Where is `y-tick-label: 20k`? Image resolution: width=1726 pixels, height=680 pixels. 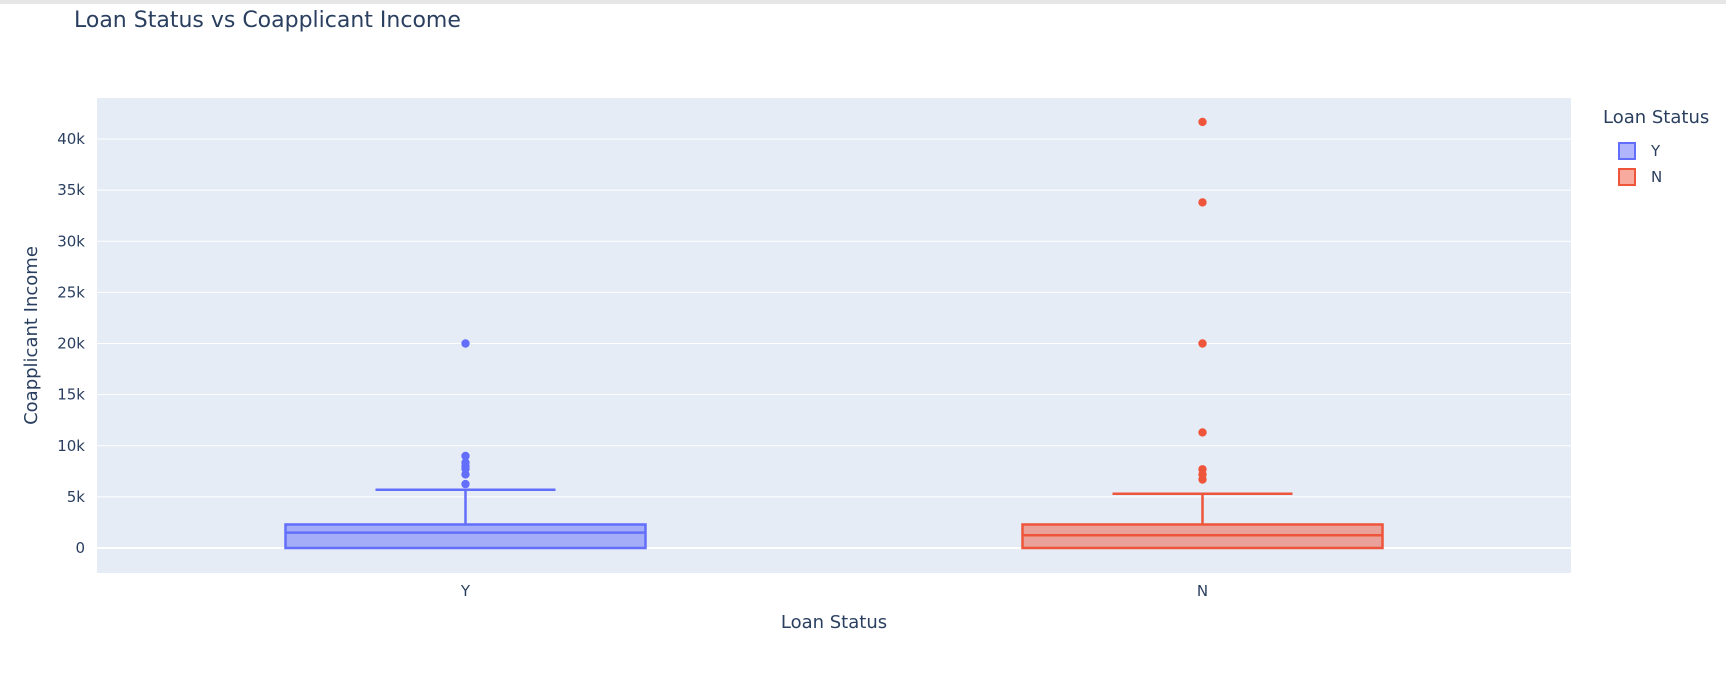 y-tick-label: 20k is located at coordinates (71, 344).